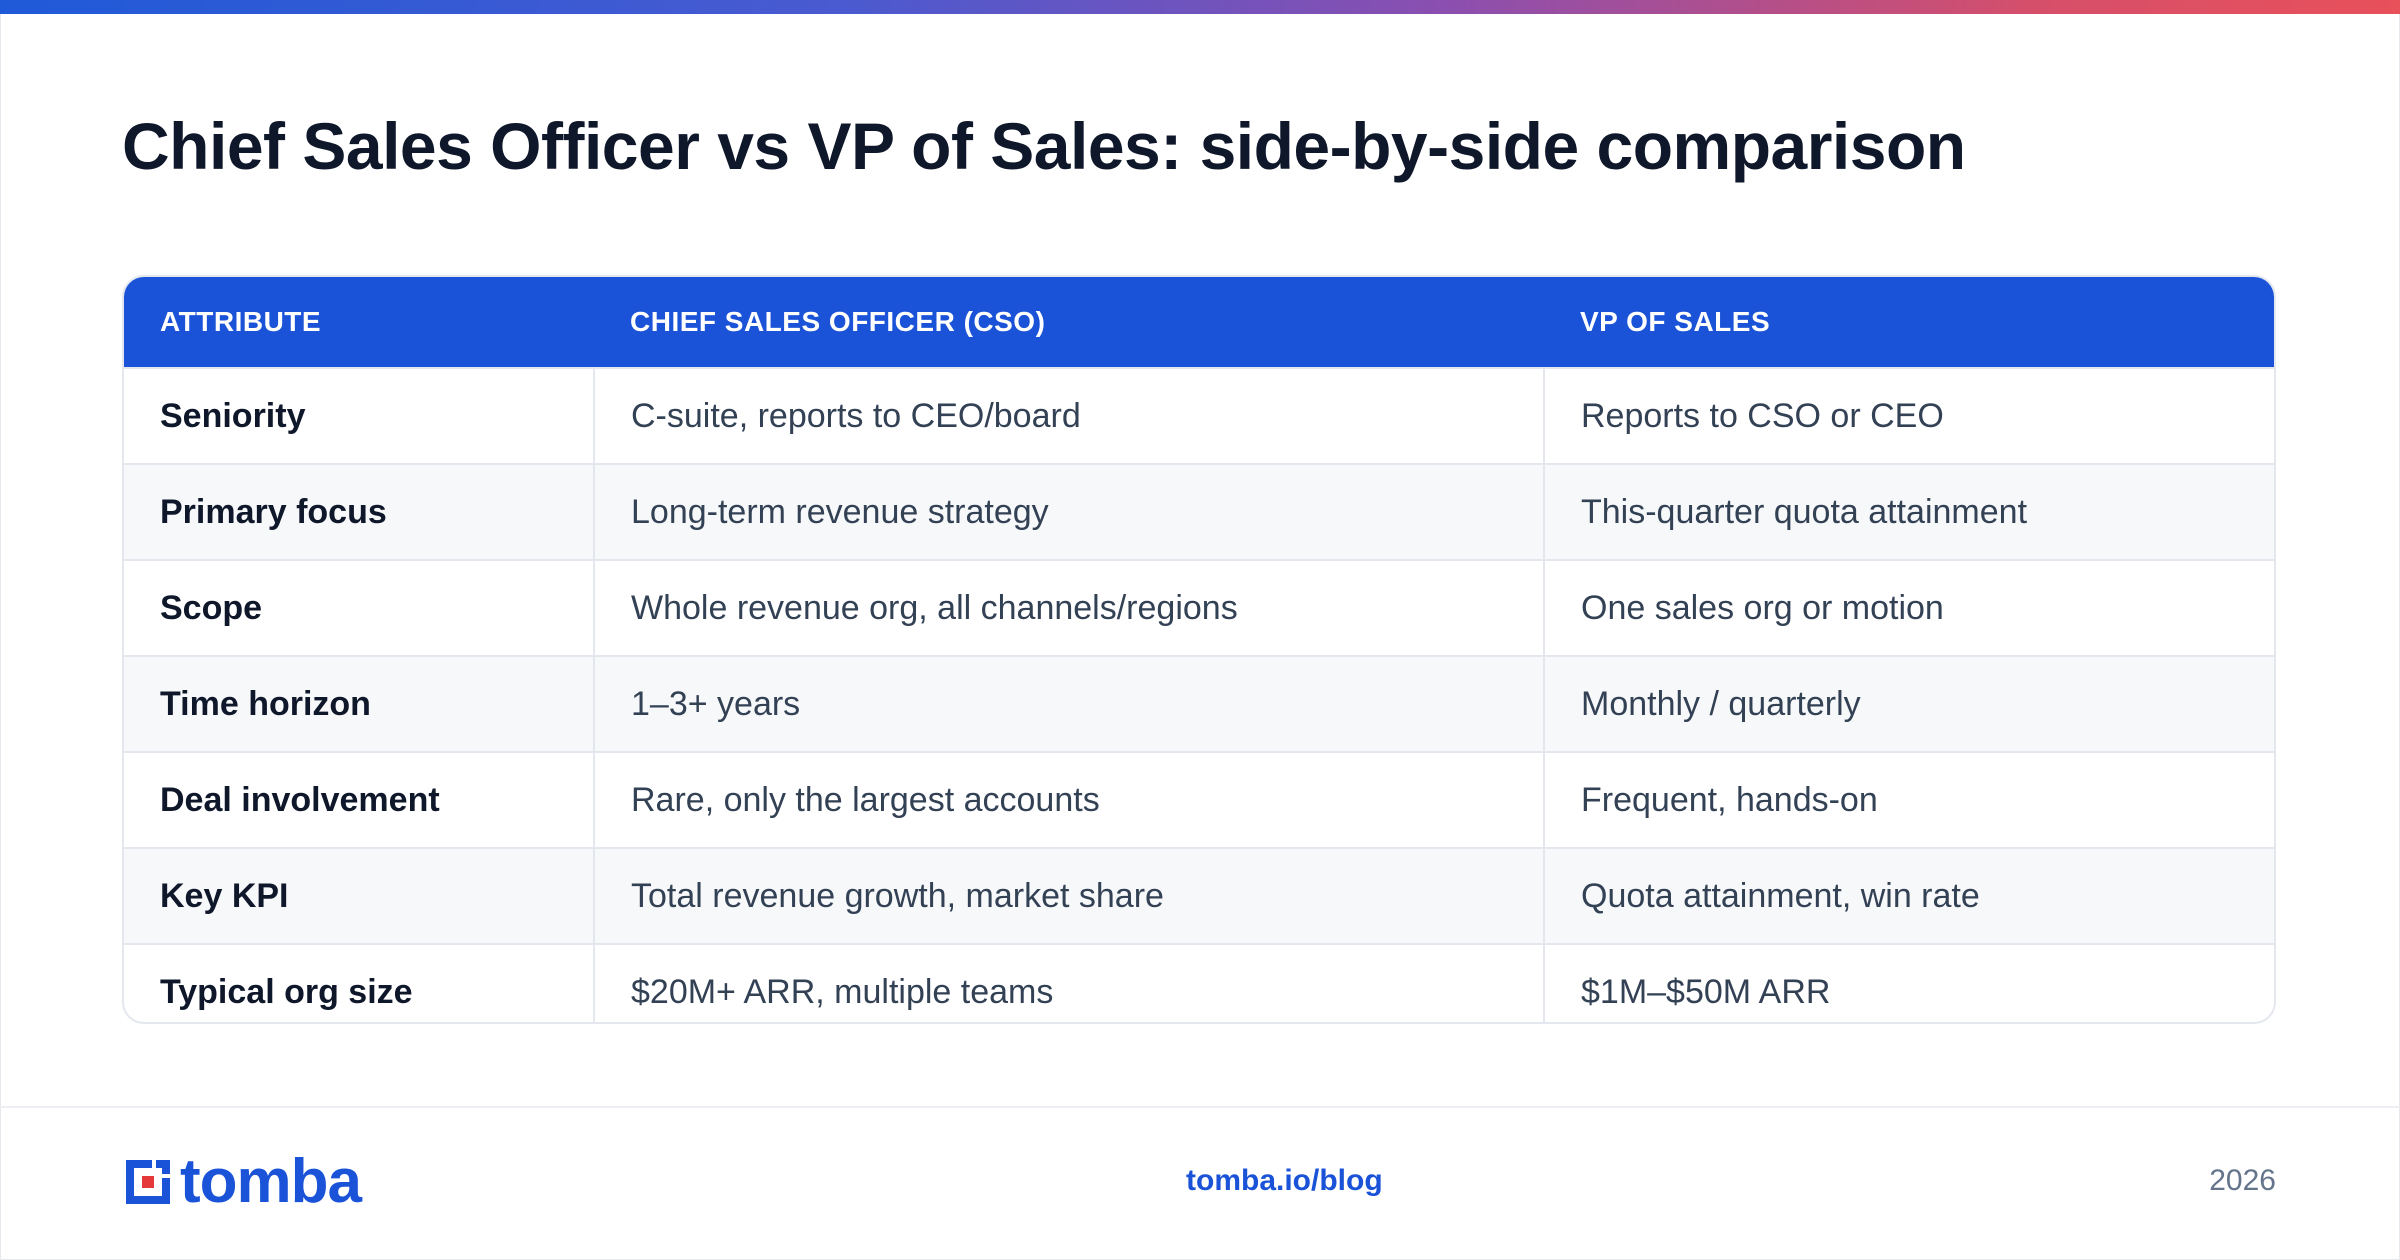  What do you see at coordinates (1068, 511) in the screenshot?
I see `row-cso-value: Long-term revenue strategy` at bounding box center [1068, 511].